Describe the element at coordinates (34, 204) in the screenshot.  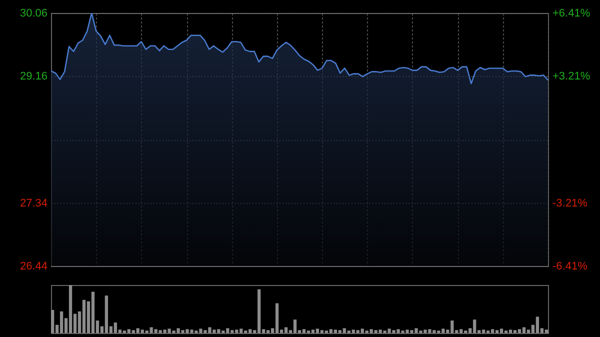
I see `y-tick-label: 27.34` at that location.